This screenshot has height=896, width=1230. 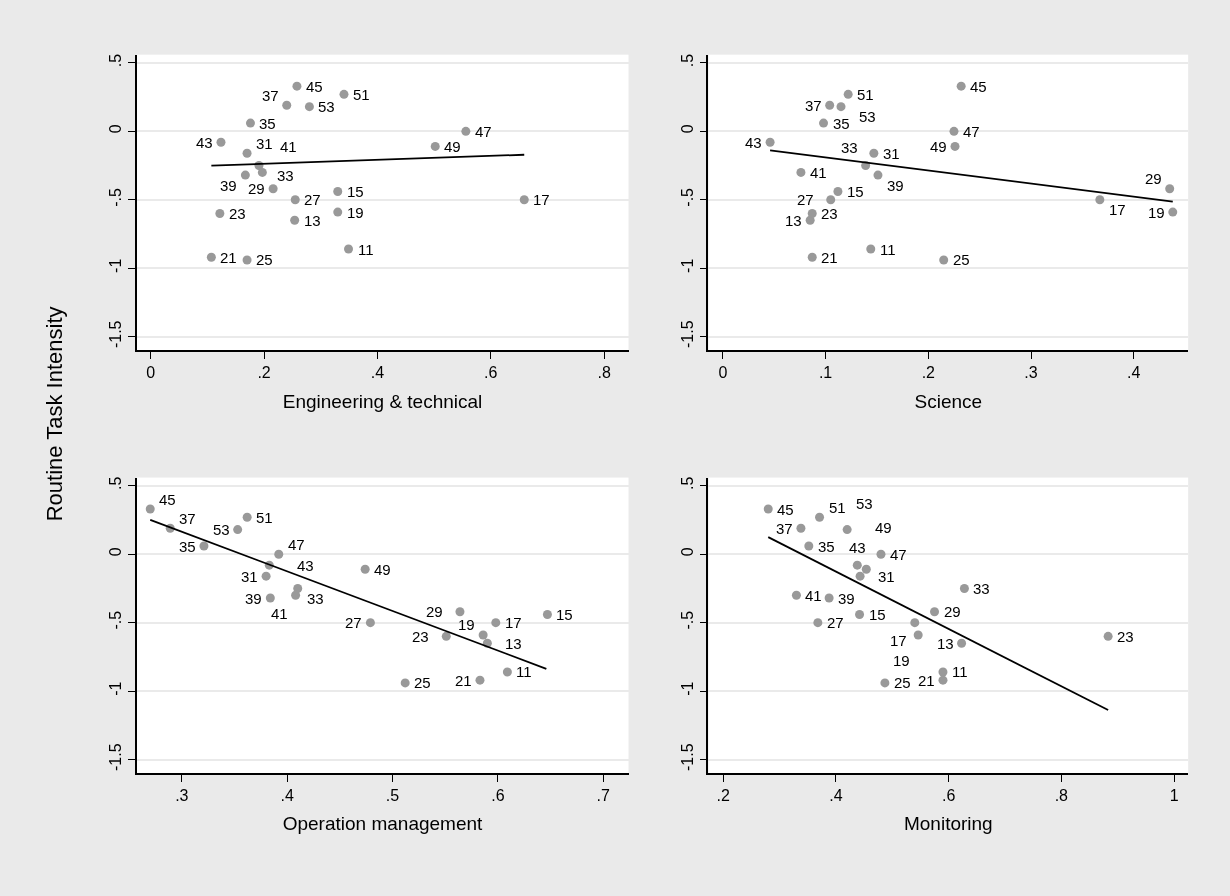 I want to click on x-axis-title: Engineering & technical, so click(x=382, y=401).